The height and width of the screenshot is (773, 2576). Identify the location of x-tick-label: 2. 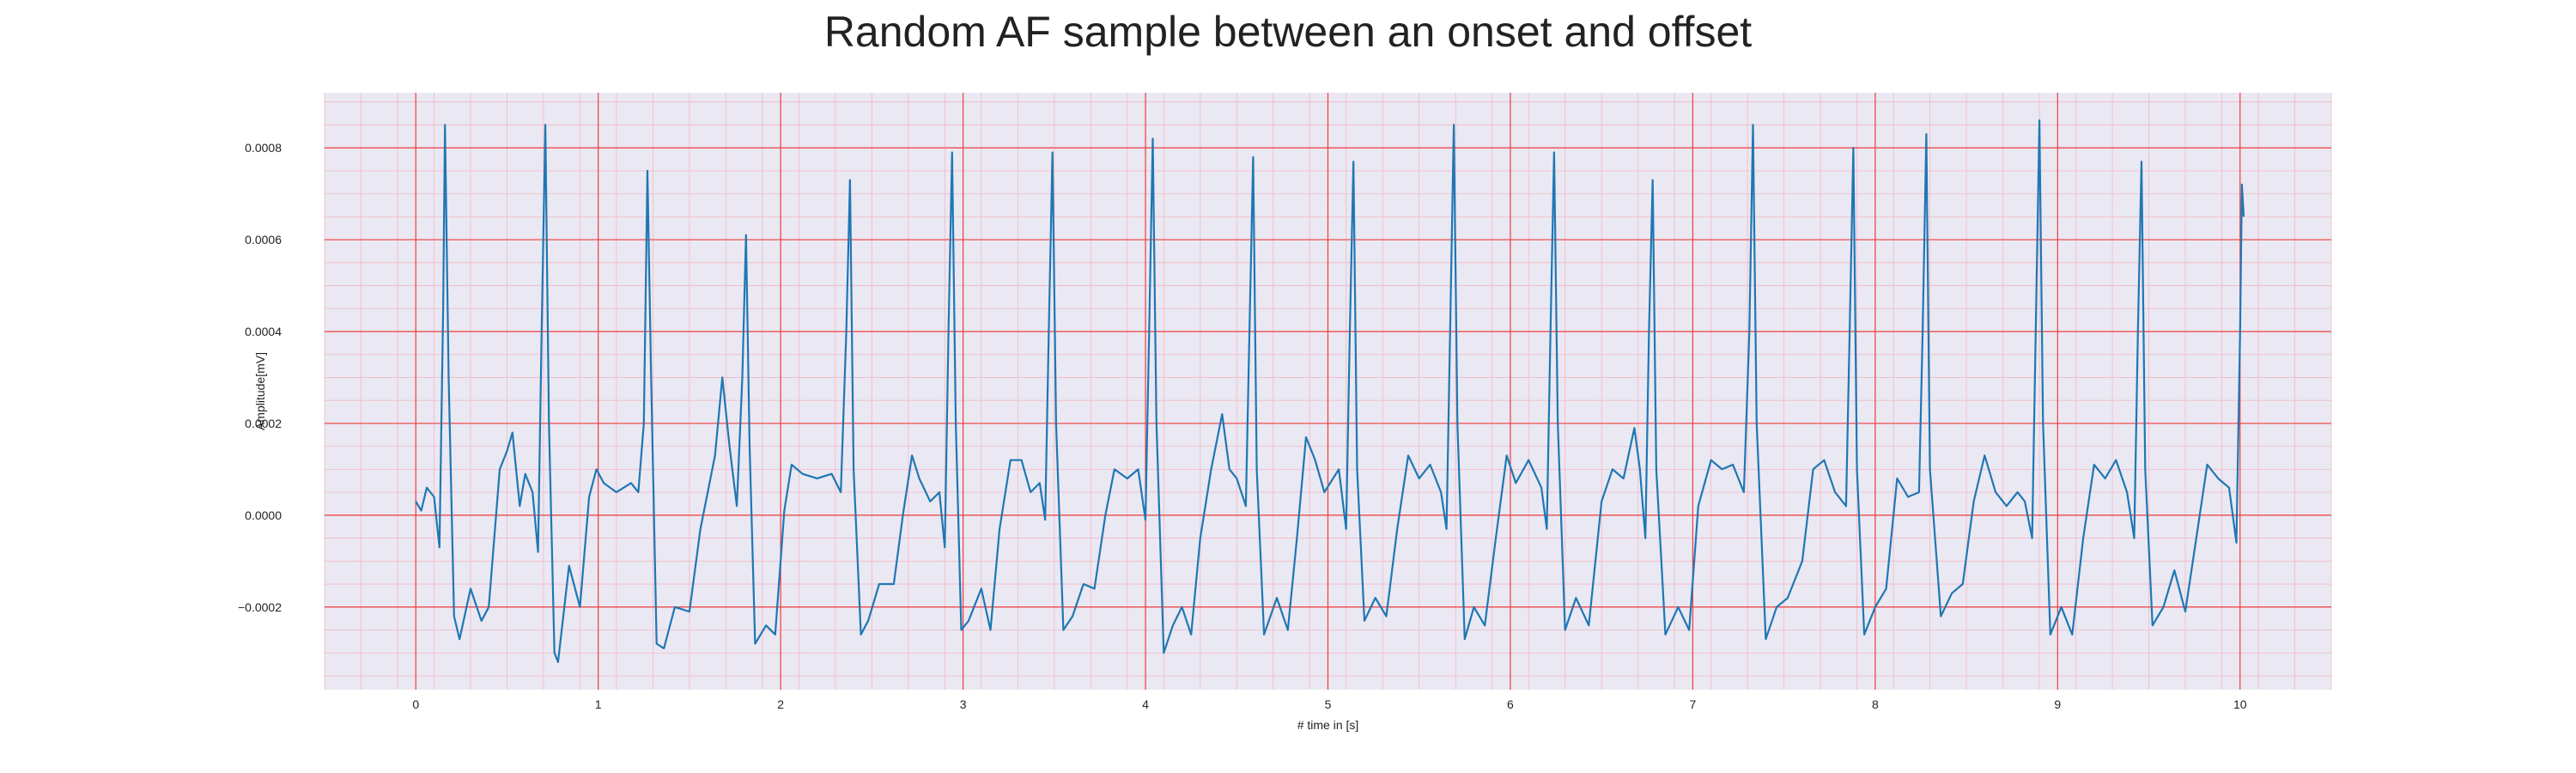
(781, 704).